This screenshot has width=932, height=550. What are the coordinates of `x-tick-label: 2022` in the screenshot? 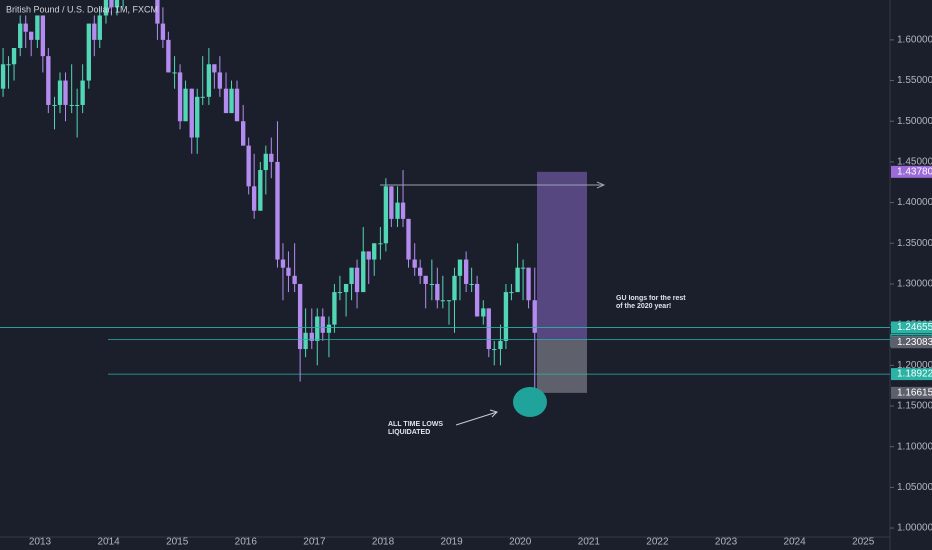 It's located at (657, 542).